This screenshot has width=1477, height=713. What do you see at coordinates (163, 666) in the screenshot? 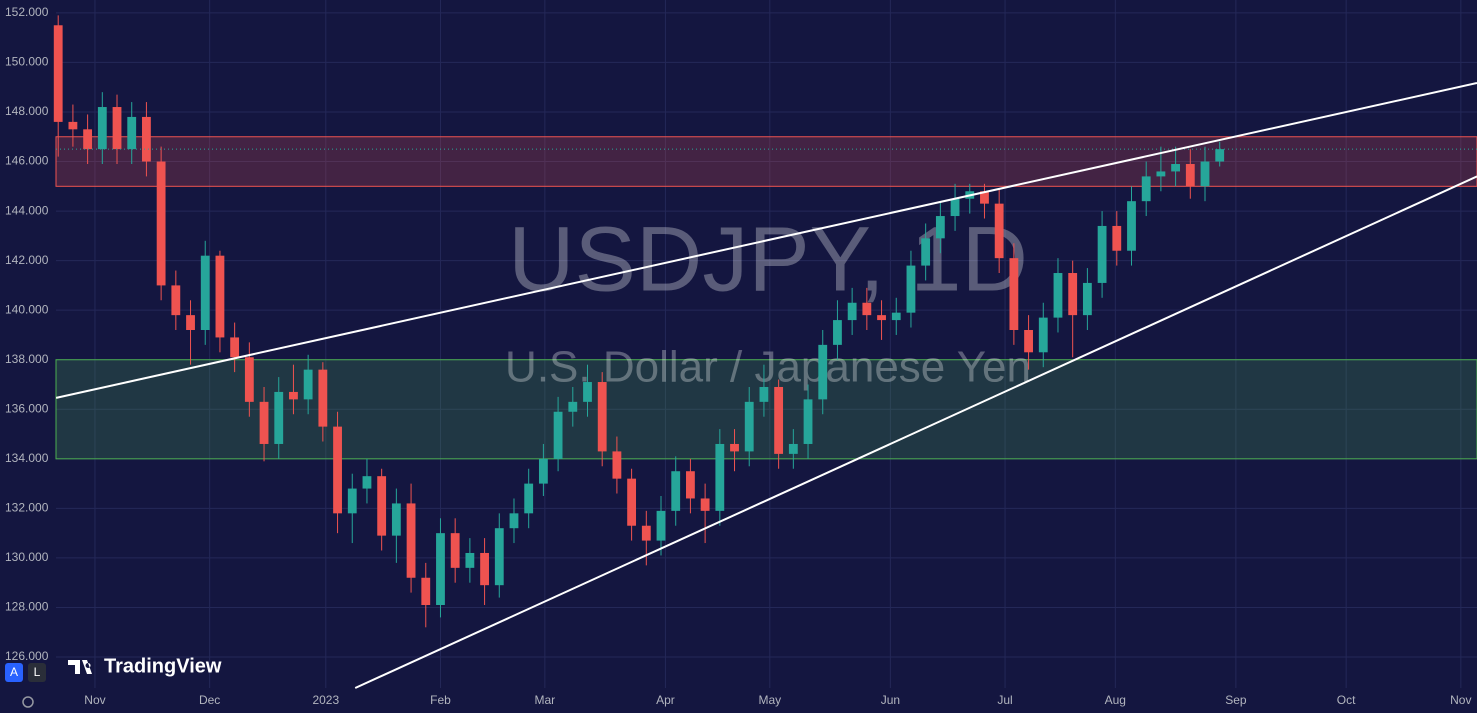
I see `brand: TradingView` at bounding box center [163, 666].